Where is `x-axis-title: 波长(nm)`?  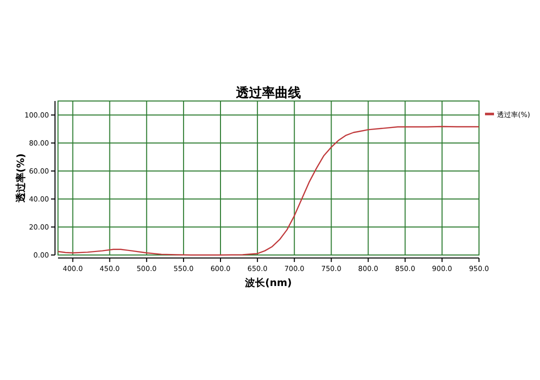
x-axis-title: 波长(nm) is located at coordinates (268, 283).